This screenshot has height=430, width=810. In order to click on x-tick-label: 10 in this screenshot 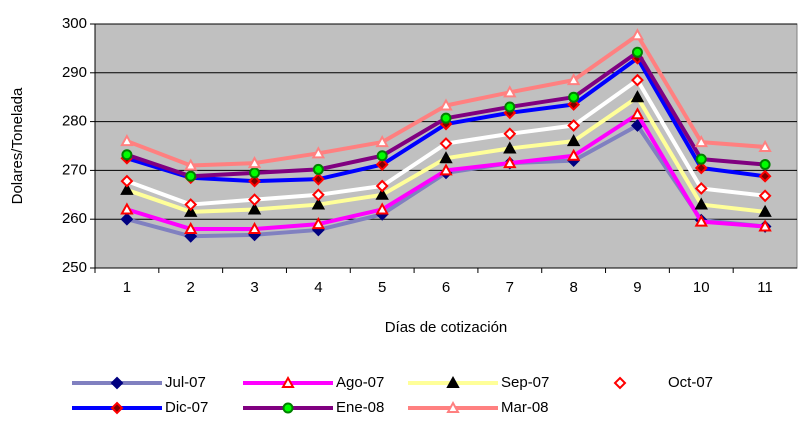, I will do `click(701, 287)`.